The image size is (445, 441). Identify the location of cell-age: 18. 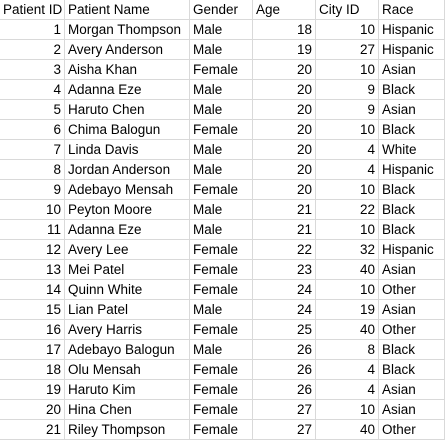
(284, 30).